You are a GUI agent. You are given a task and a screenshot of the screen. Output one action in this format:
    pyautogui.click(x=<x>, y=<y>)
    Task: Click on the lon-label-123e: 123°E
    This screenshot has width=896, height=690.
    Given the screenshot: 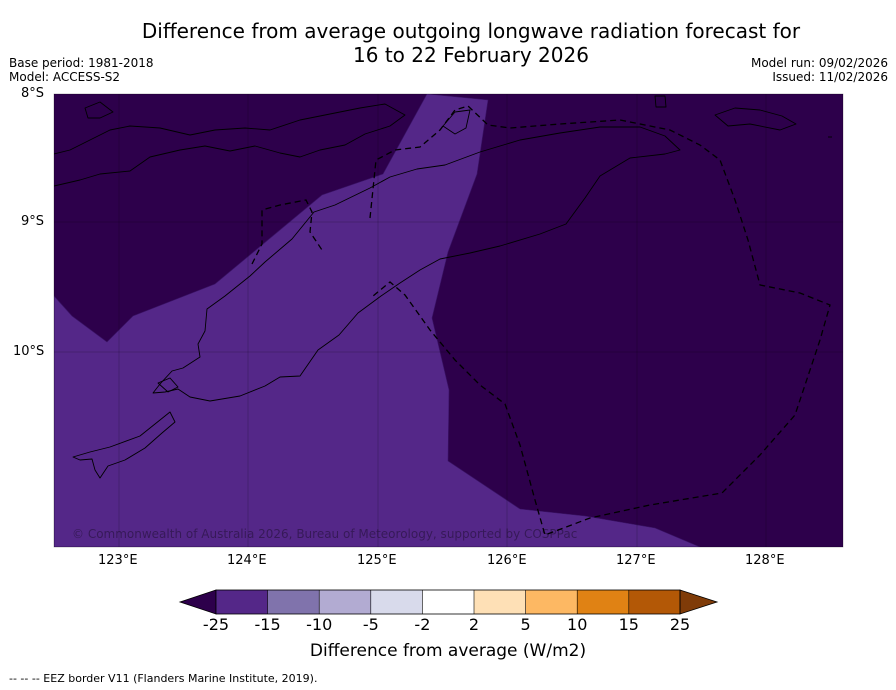 What is the action you would take?
    pyautogui.click(x=118, y=560)
    